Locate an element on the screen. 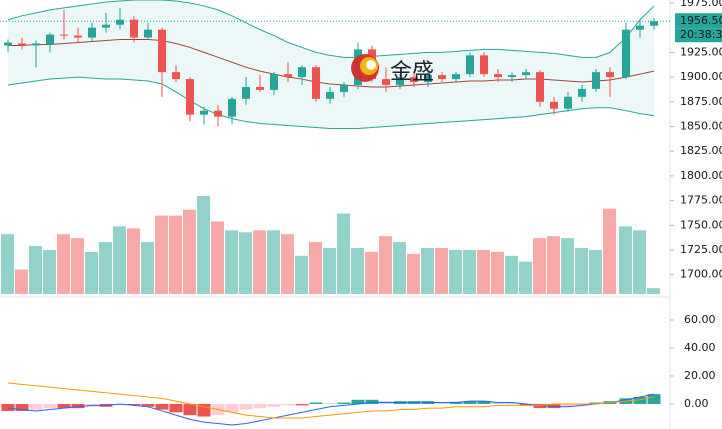 This screenshot has width=722, height=429. y2-tick-label: 60.00 is located at coordinates (700, 319).